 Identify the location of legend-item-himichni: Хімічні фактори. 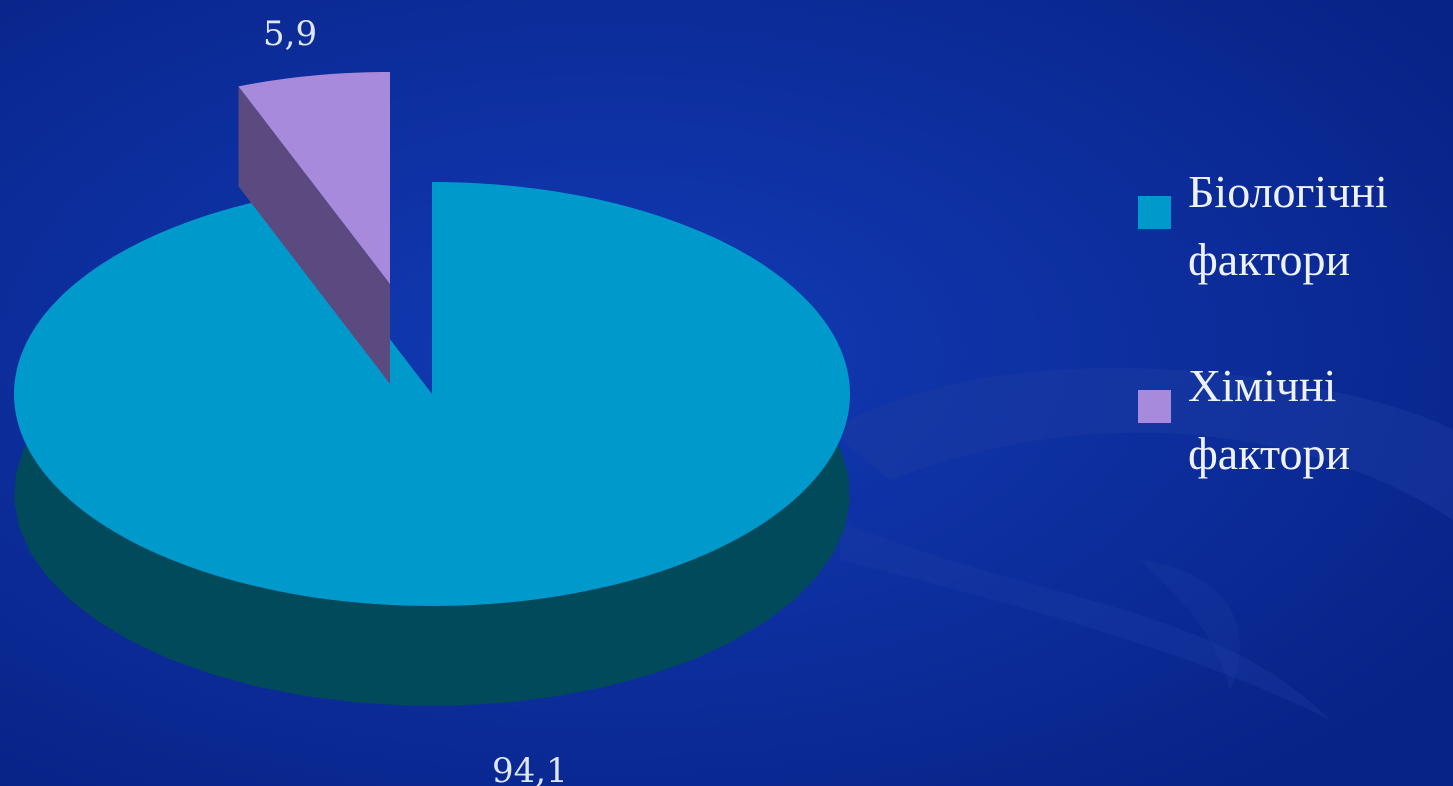
(1293, 432).